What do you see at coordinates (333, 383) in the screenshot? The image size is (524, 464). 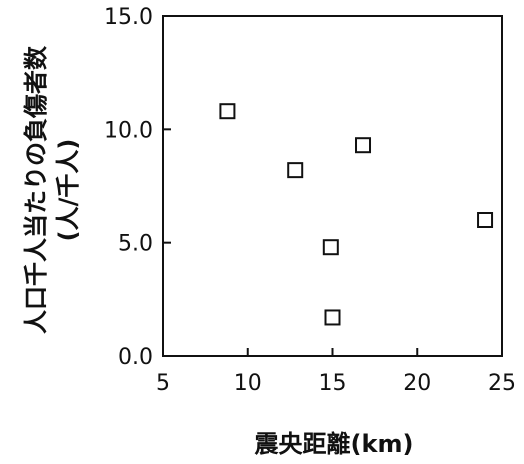 I see `x-tick-label: 15` at bounding box center [333, 383].